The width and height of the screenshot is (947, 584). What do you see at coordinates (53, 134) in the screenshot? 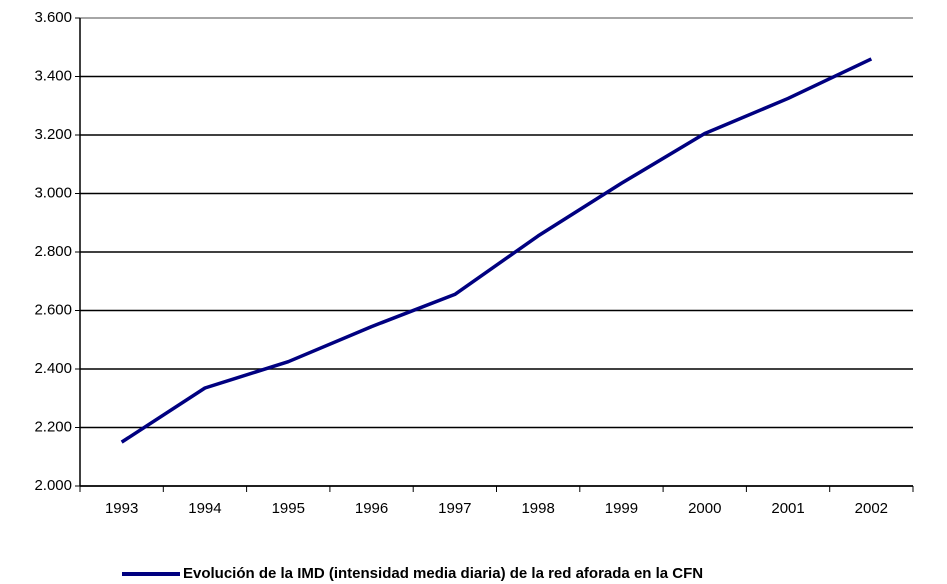
I see `y-tick-label: 3.200` at bounding box center [53, 134].